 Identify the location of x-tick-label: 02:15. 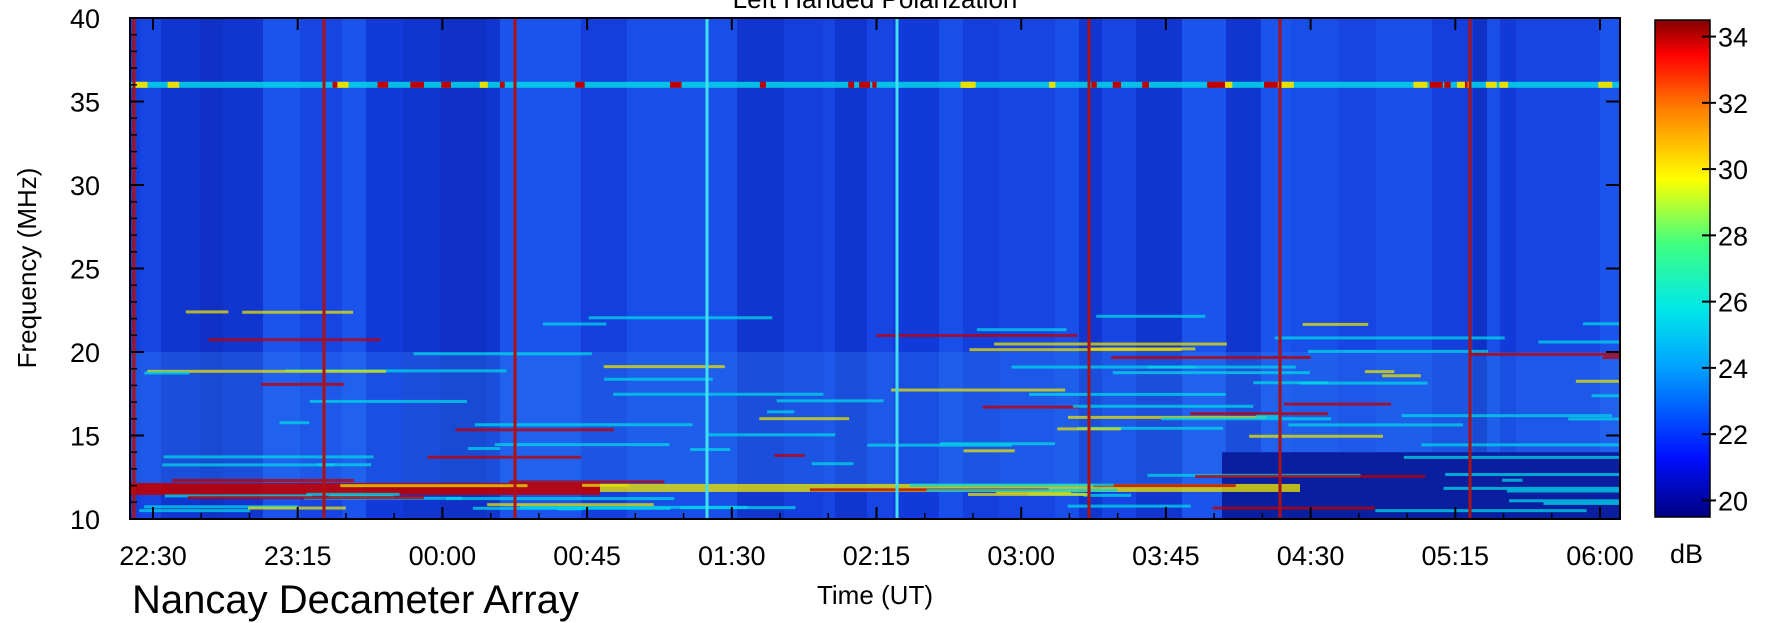
(877, 556).